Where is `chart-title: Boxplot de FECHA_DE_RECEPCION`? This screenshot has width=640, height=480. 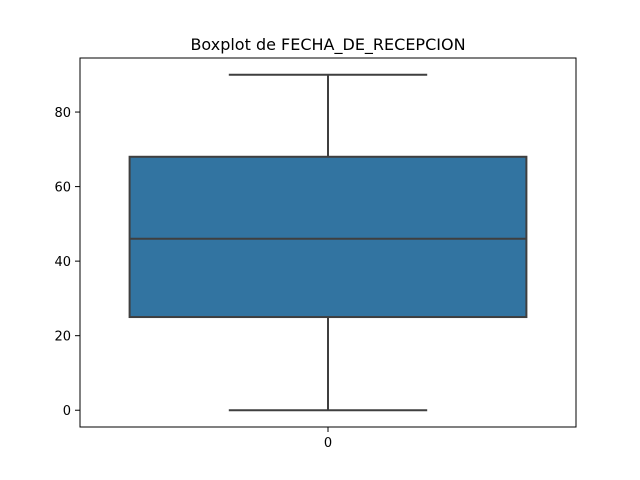 chart-title: Boxplot de FECHA_DE_RECEPCION is located at coordinates (327, 45).